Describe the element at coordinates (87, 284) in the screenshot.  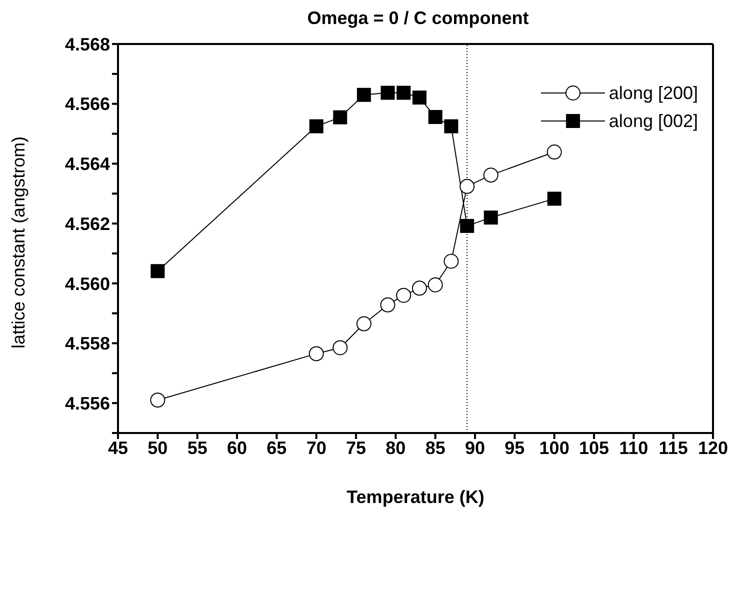
I see `y-tick-label: 4.560` at that location.